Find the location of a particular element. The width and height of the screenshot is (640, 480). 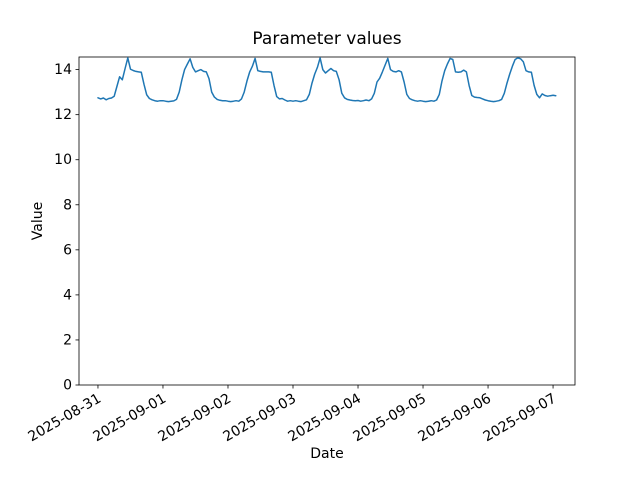

y-tick-label: 2 is located at coordinates (67, 340).